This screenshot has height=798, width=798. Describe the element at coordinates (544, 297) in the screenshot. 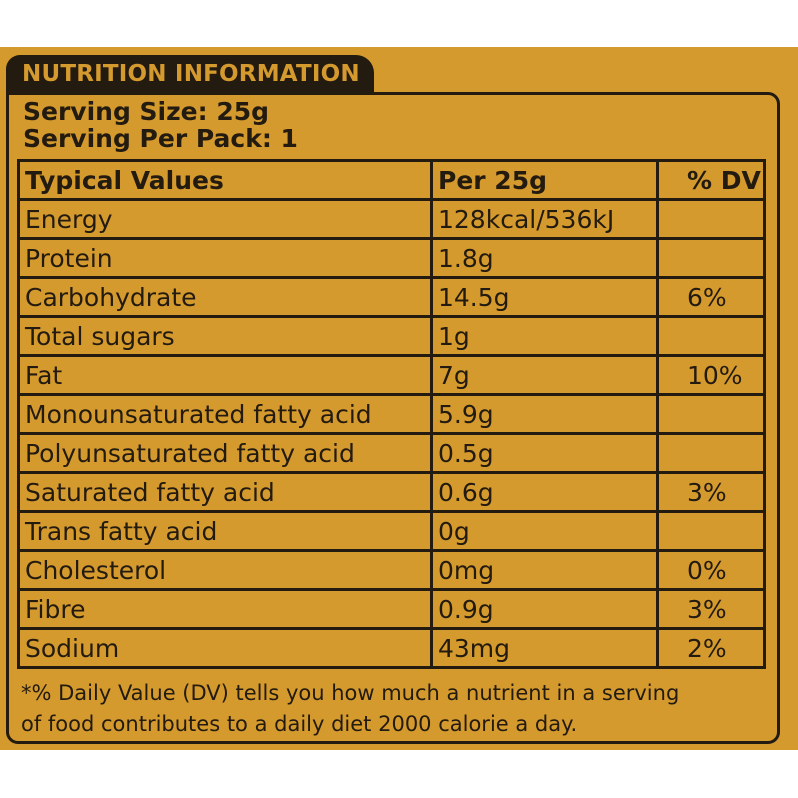

I see `nutrient-amount: 14.5g` at that location.